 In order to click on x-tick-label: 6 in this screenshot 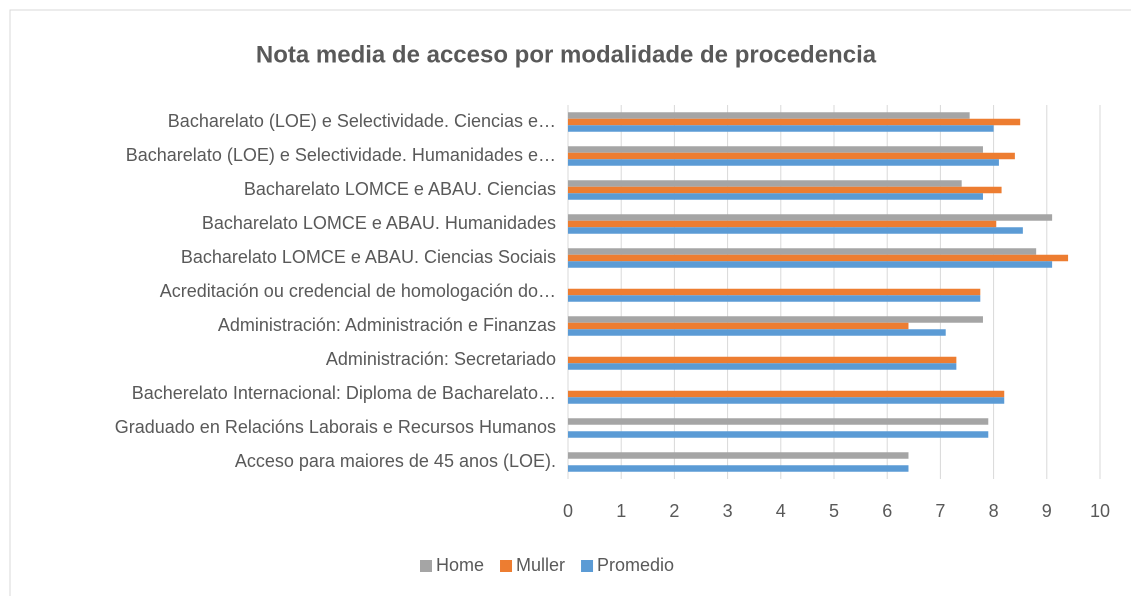, I will do `click(887, 511)`.